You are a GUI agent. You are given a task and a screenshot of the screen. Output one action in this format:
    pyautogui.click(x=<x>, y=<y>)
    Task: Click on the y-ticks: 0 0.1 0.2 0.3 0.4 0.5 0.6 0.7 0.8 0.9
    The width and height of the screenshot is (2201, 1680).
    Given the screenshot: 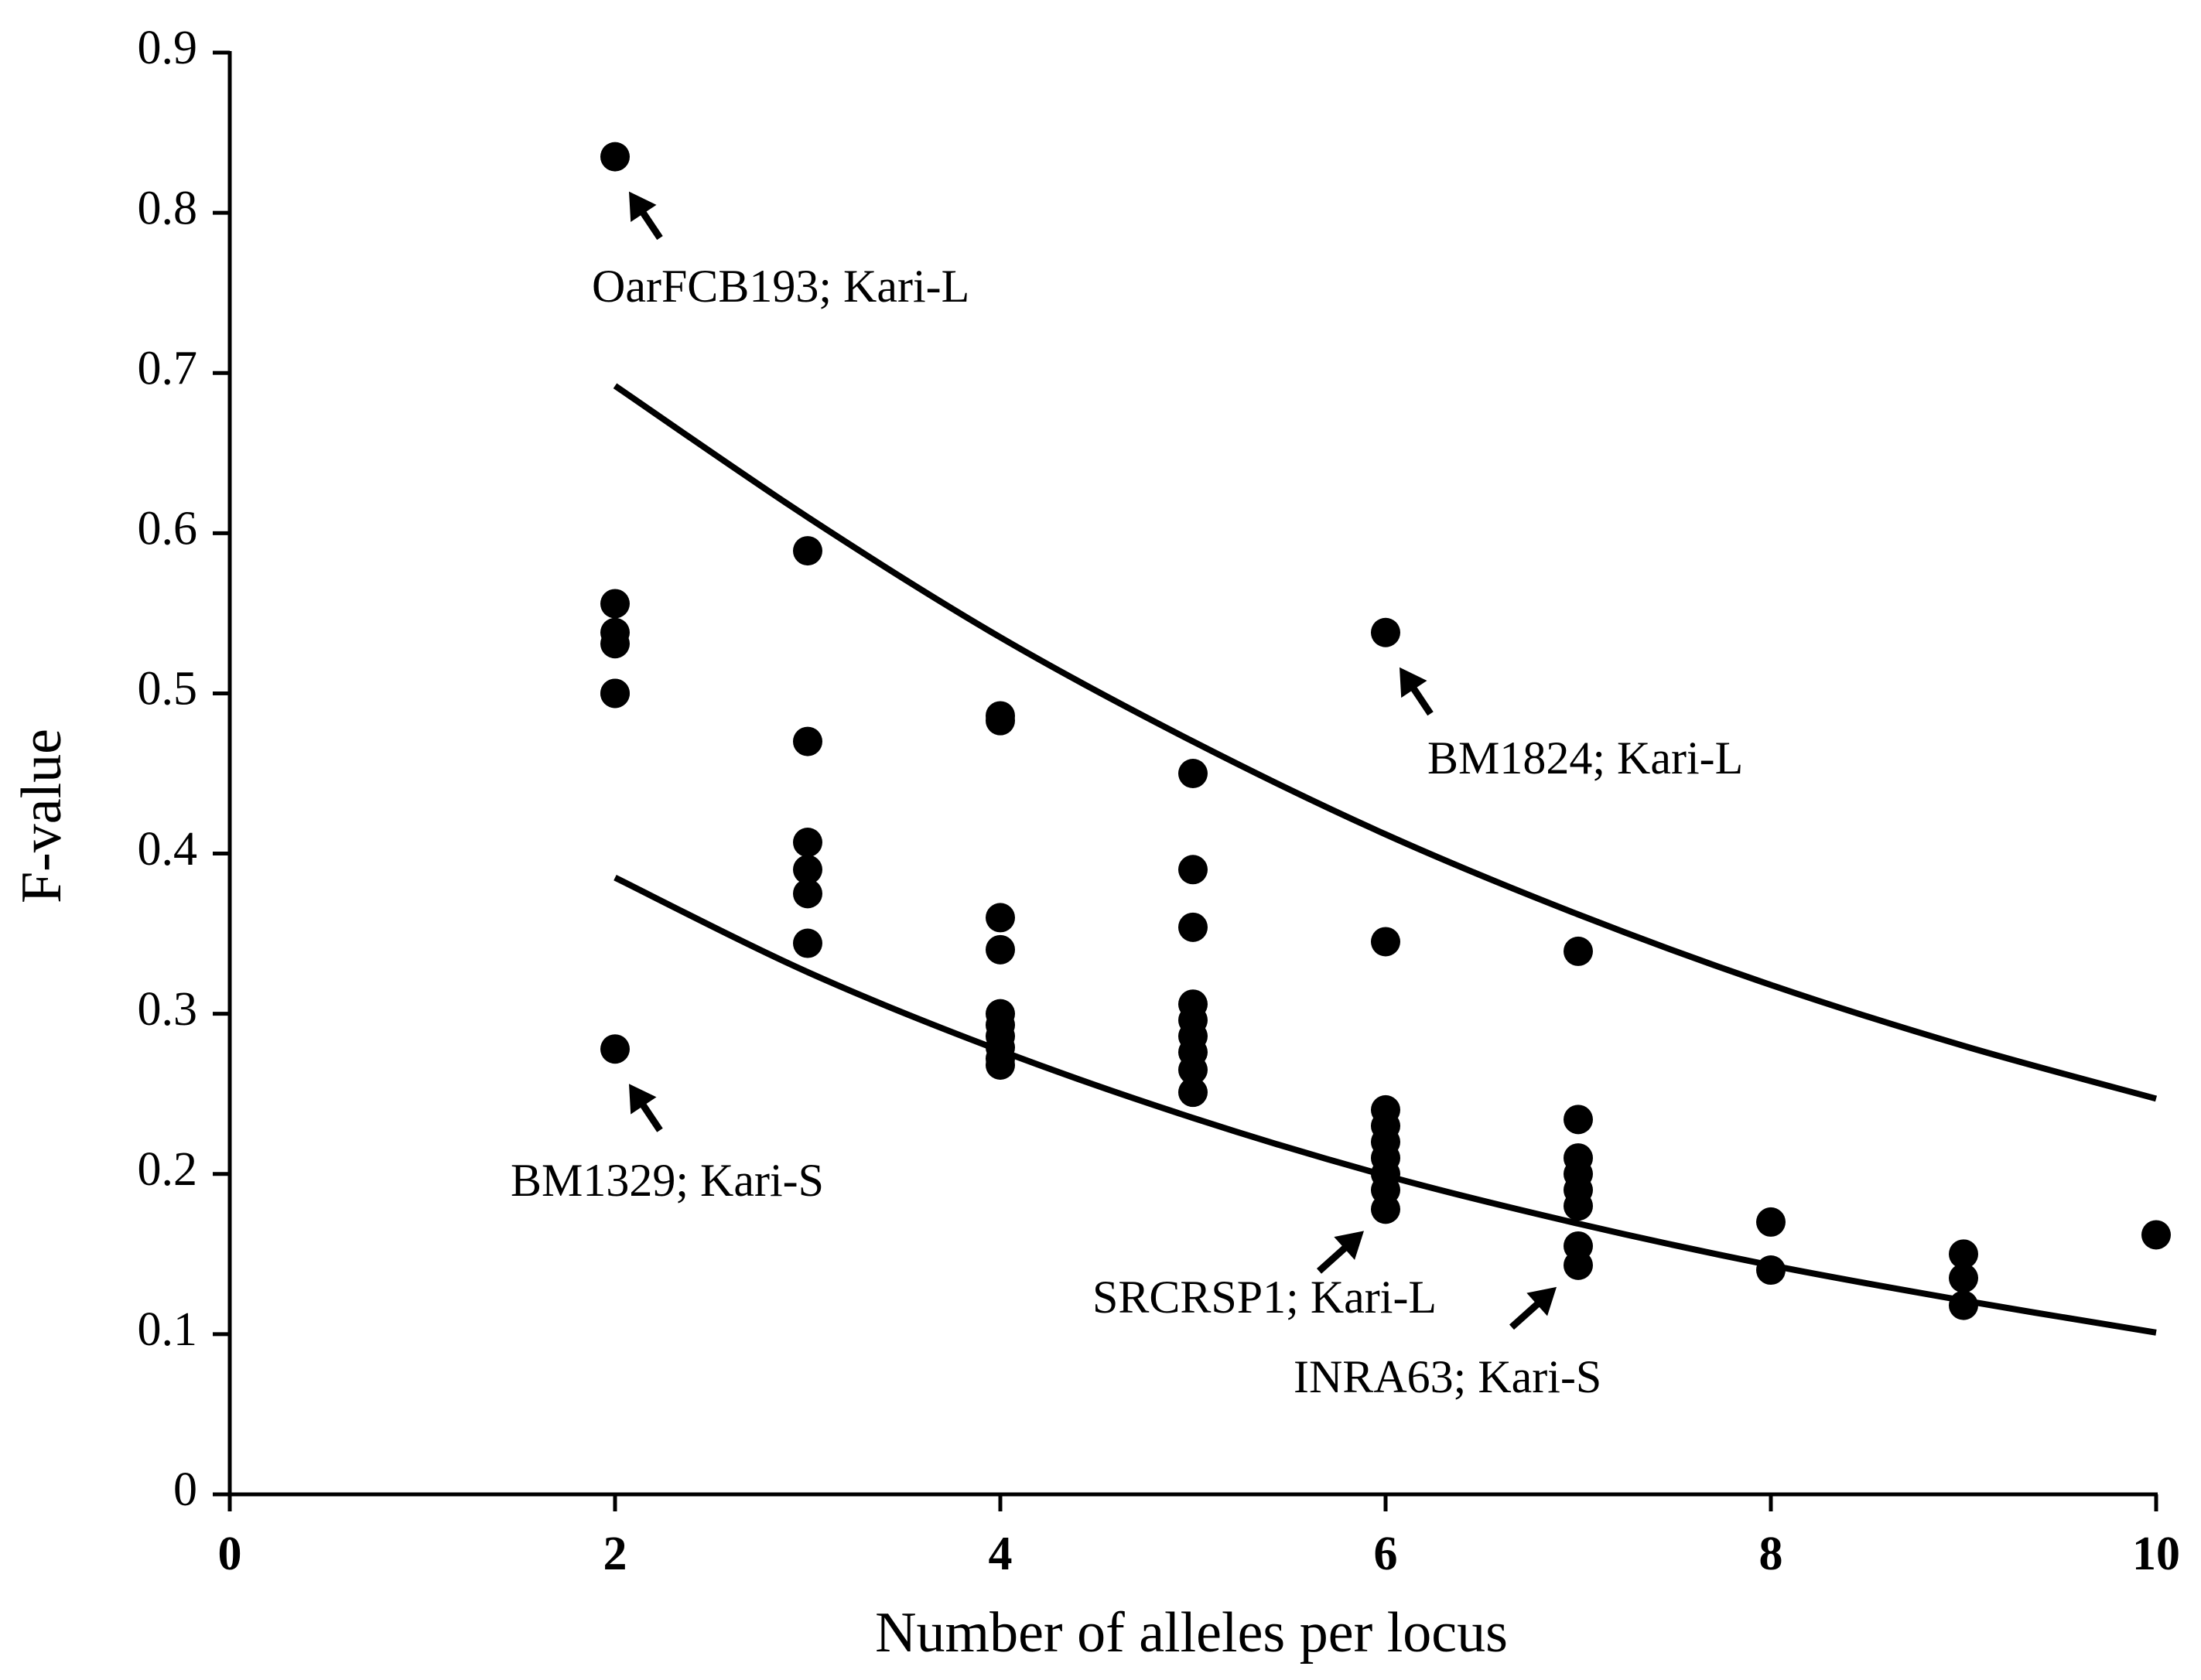 What is the action you would take?
    pyautogui.click(x=184, y=769)
    